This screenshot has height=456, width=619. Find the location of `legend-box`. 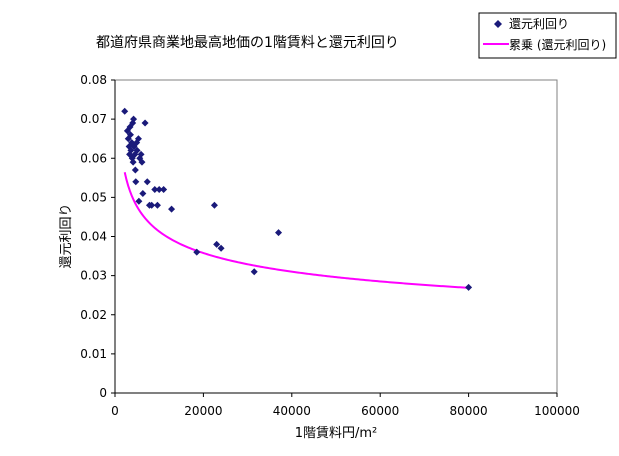

legend-box is located at coordinates (547, 35).